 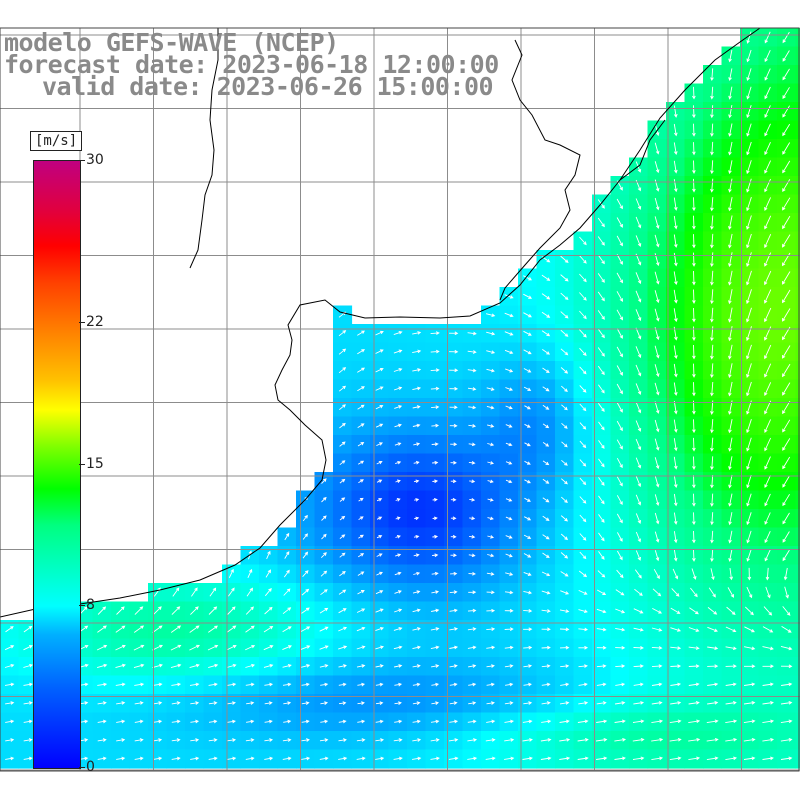 What do you see at coordinates (251, 64) in the screenshot?
I see `forecast-date: forecast date: 2023-06-18 12:00:00` at bounding box center [251, 64].